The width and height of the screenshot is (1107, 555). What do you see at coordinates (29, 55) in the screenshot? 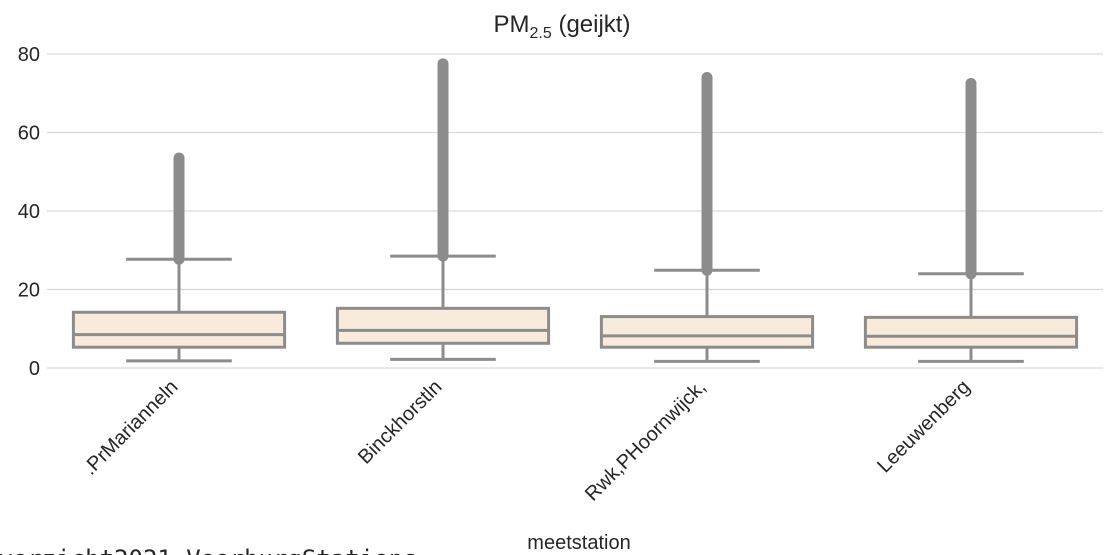
I see `y-tick-label-80: 80` at bounding box center [29, 55].